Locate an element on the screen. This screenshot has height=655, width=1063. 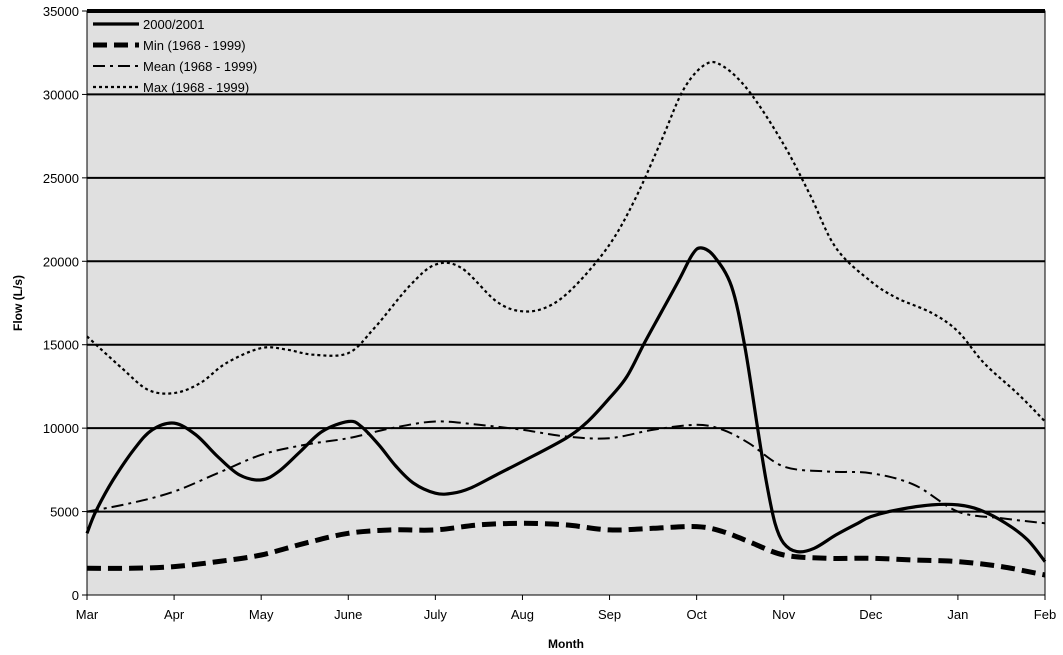
y-tick-label: 30000 is located at coordinates (61, 94).